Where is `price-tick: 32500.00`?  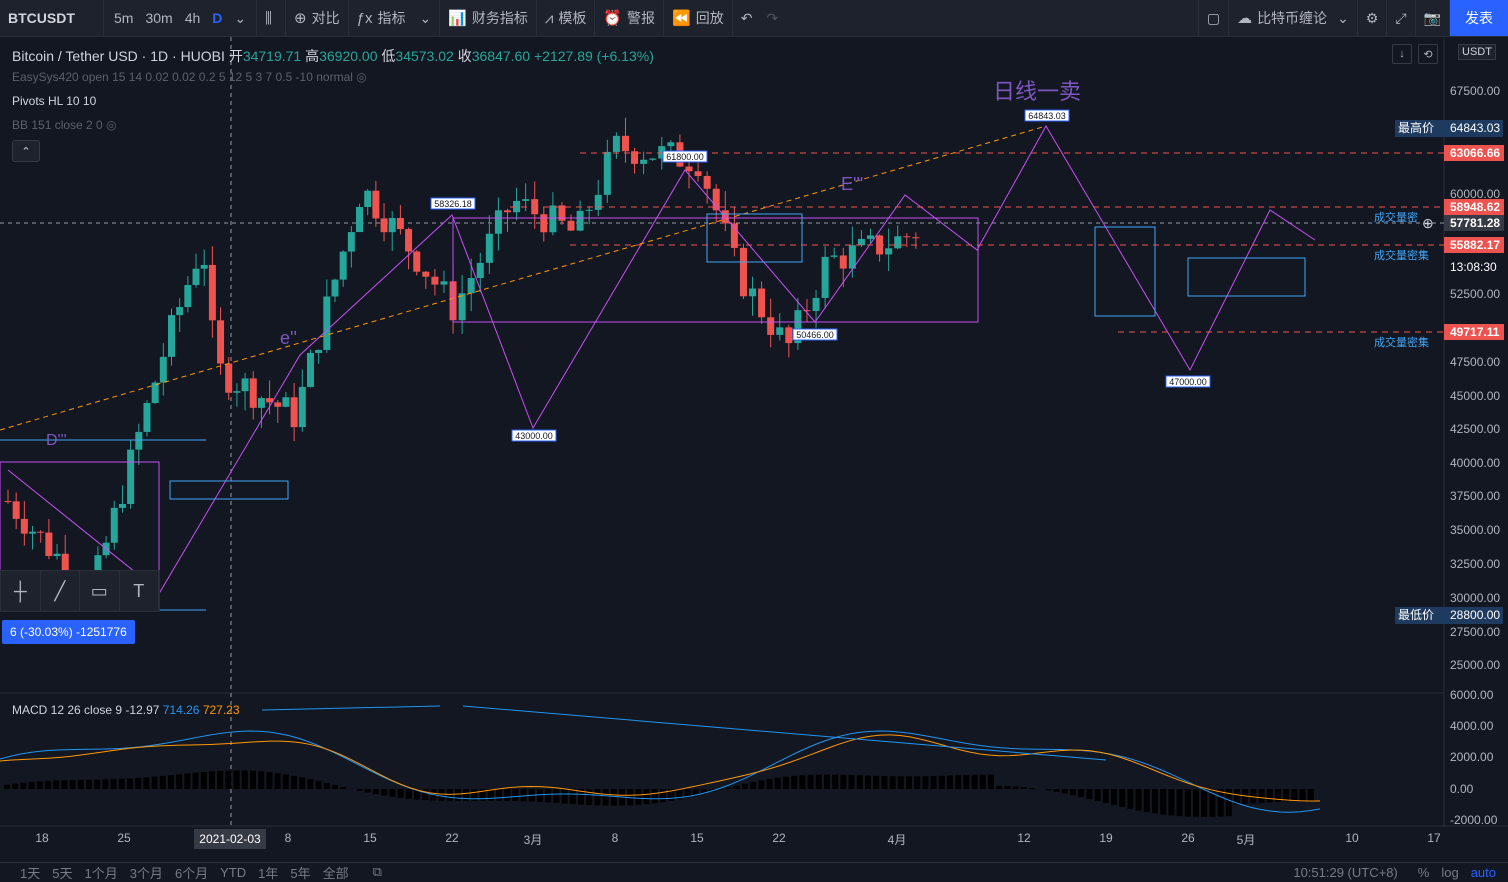
price-tick: 32500.00 is located at coordinates (1475, 564).